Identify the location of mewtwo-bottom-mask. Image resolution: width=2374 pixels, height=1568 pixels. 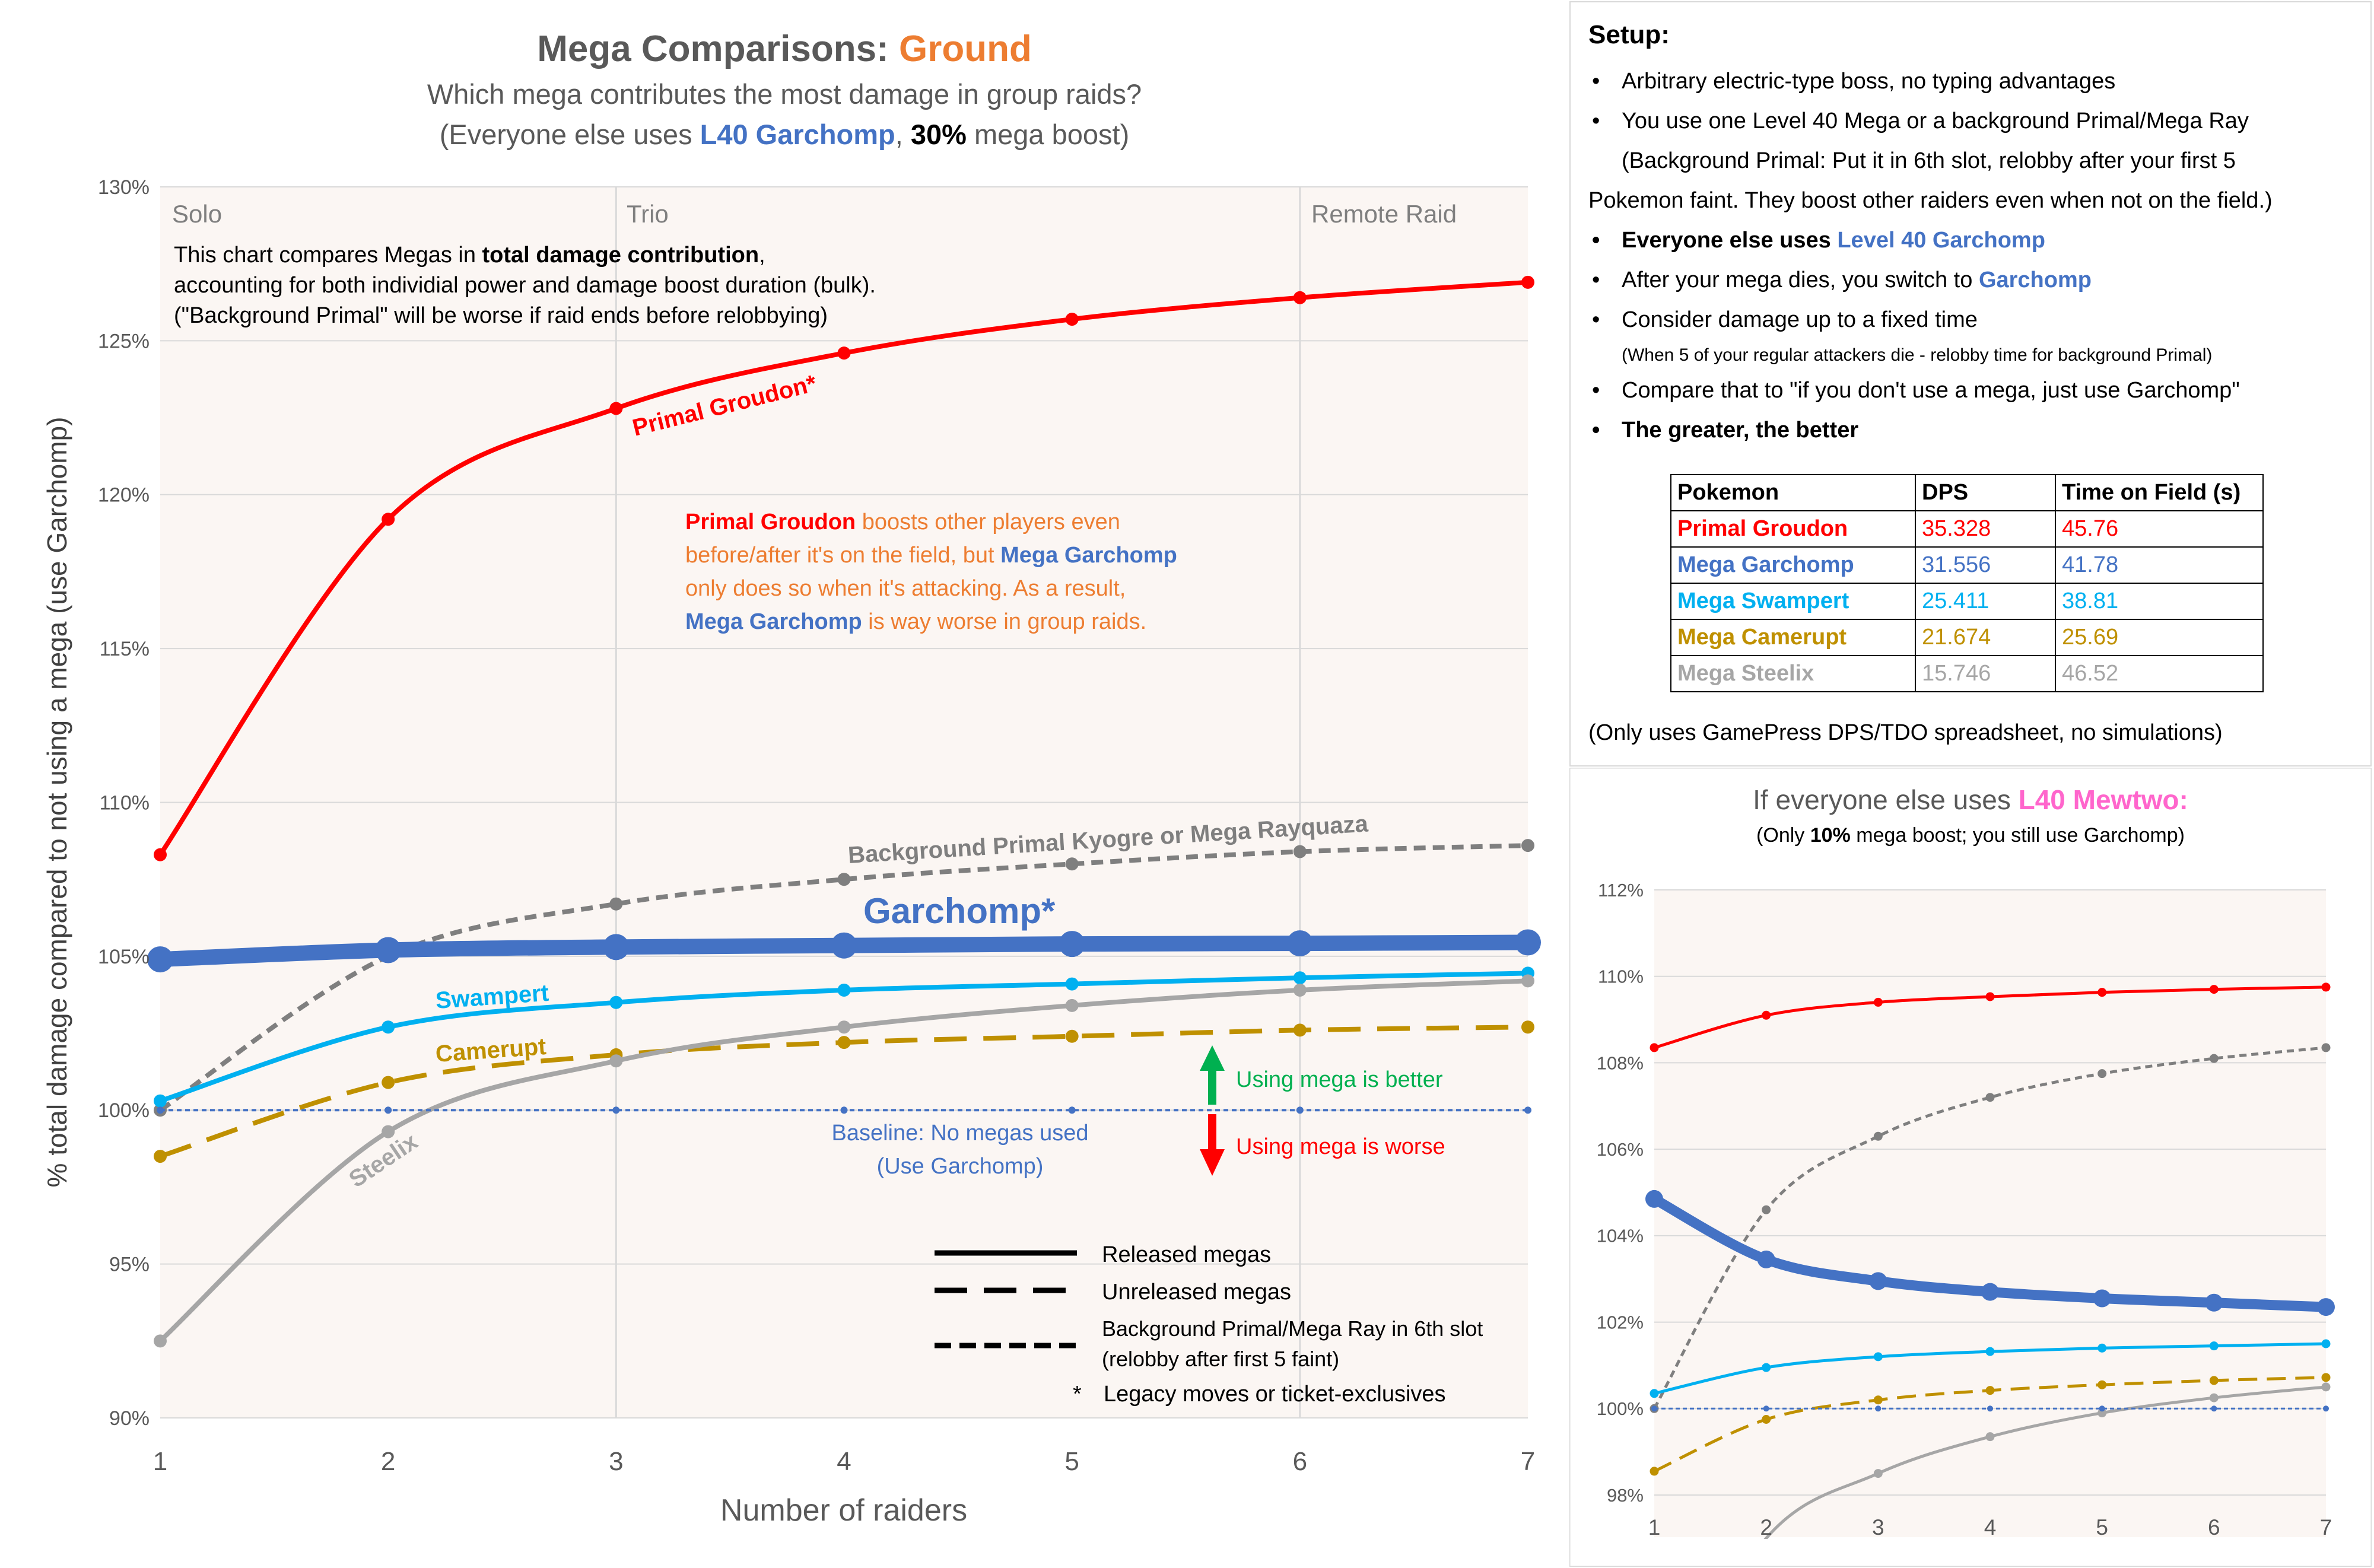
(1971, 1553).